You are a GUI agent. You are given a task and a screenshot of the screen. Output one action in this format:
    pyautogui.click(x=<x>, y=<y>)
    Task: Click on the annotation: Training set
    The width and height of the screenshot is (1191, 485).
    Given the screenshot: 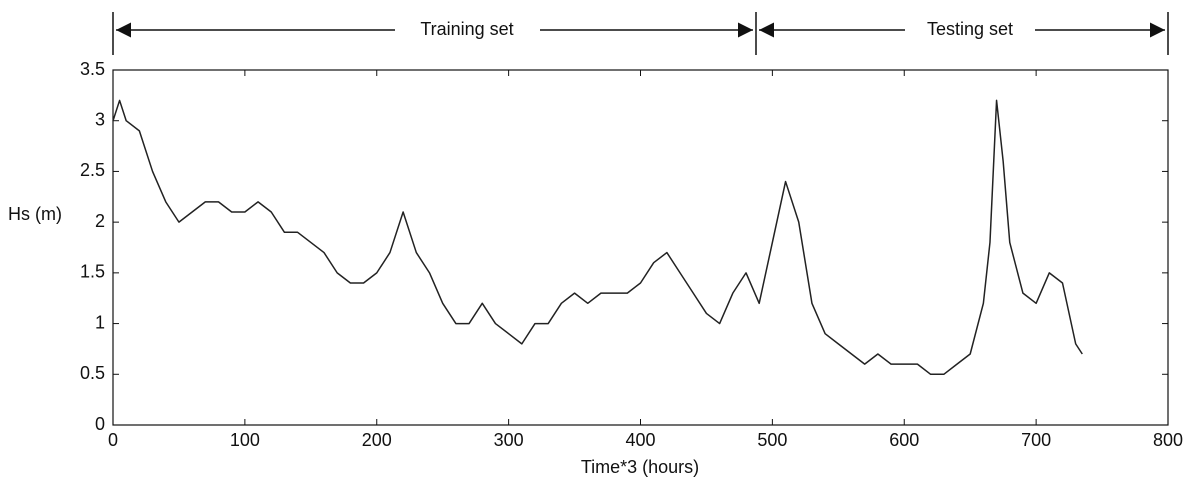 What is the action you would take?
    pyautogui.click(x=466, y=29)
    